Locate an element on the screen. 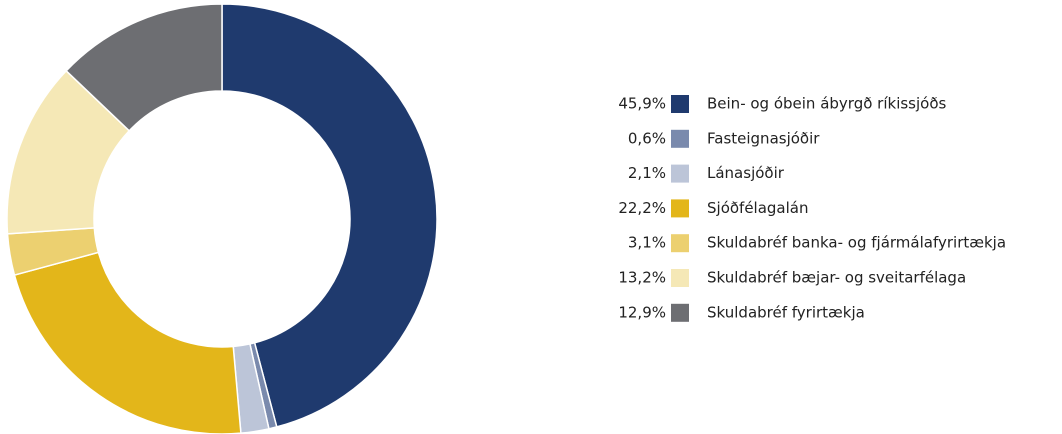 This screenshot has height=434, width=1062. legend-label: Skuldabréf fyrirtækja is located at coordinates (786, 312).